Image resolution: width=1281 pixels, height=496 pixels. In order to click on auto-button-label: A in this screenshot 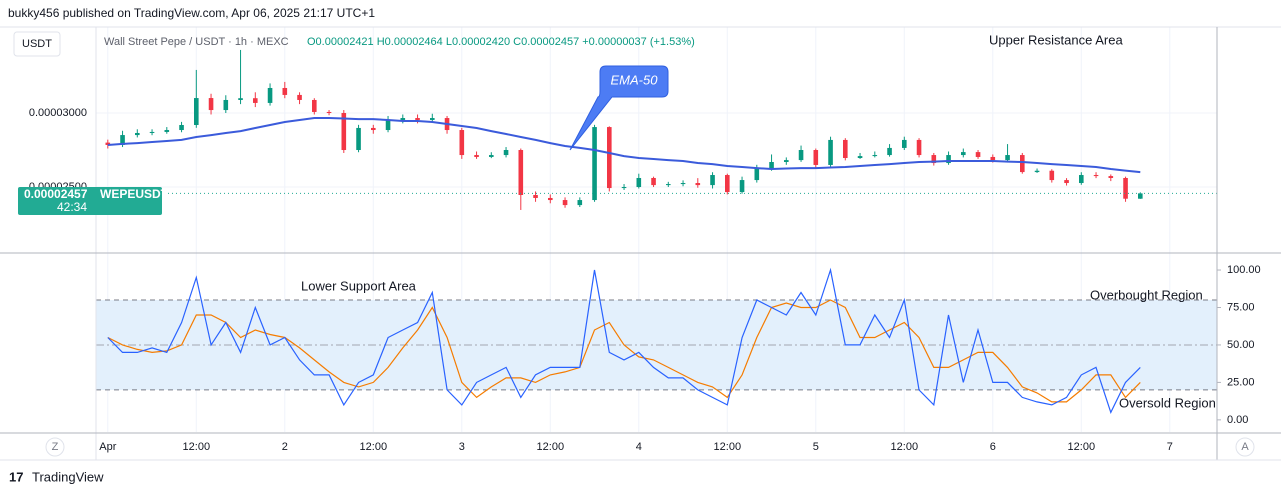, I will do `click(1245, 447)`.